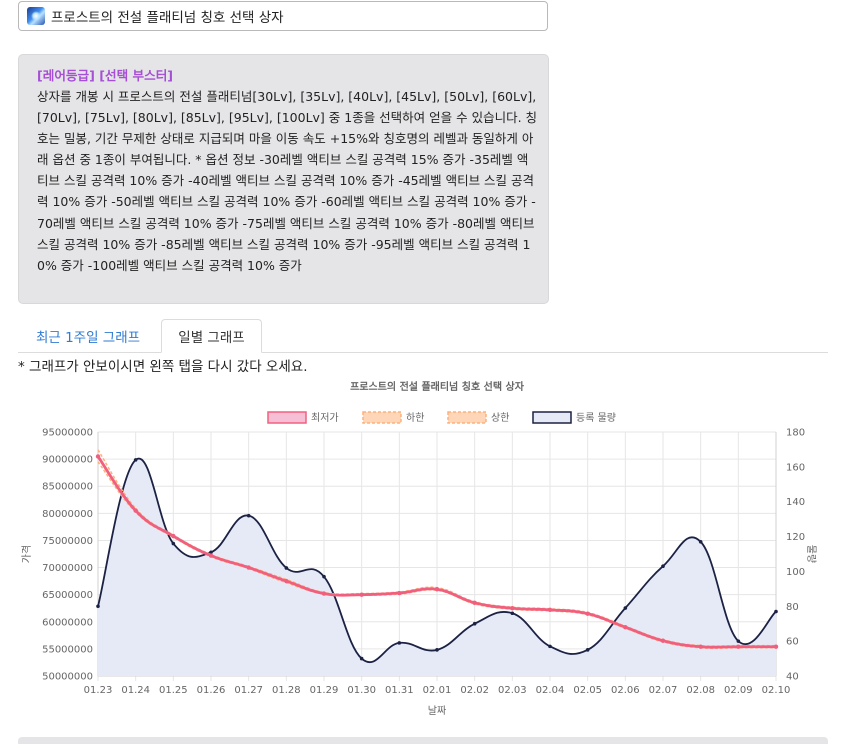 Image resolution: width=858 pixels, height=744 pixels. I want to click on x-tick-label: 02.07, so click(663, 690).